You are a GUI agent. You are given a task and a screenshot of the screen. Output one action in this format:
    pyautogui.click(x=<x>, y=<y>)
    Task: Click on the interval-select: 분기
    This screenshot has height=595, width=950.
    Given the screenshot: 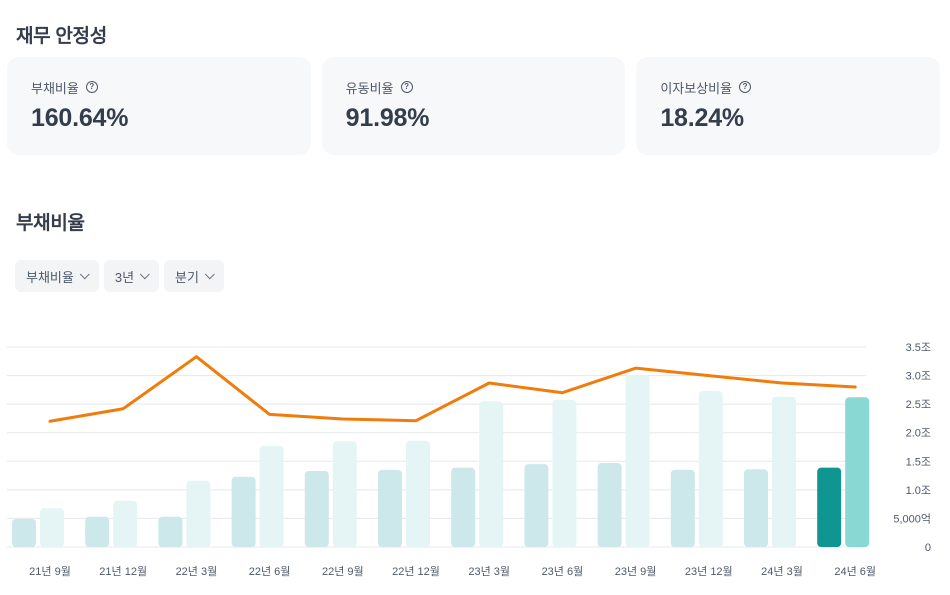 What is the action you would take?
    pyautogui.click(x=194, y=276)
    